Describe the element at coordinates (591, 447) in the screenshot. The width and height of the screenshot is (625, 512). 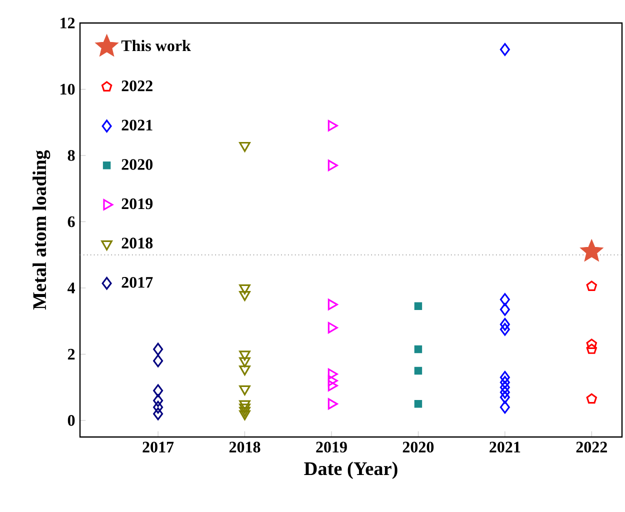
I see `x-tick-label: 2022` at that location.